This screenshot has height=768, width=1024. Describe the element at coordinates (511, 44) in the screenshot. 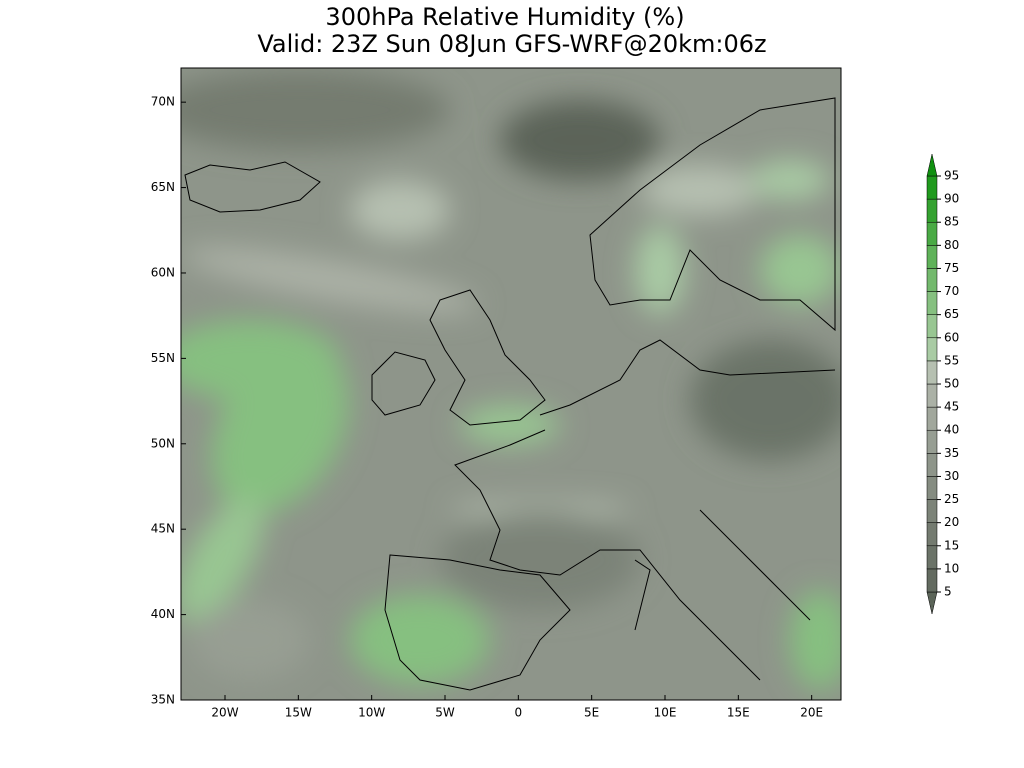

I see `title-line: Valid: 23Z Sun 08Jun GFS-WRF@20km:06z` at that location.